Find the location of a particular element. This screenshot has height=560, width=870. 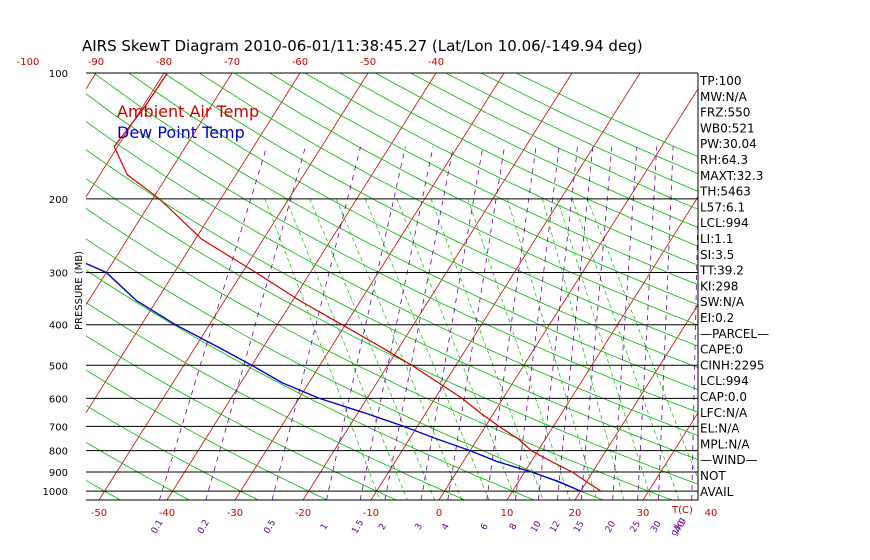

sounding-index: EI:0.2 is located at coordinates (717, 318).